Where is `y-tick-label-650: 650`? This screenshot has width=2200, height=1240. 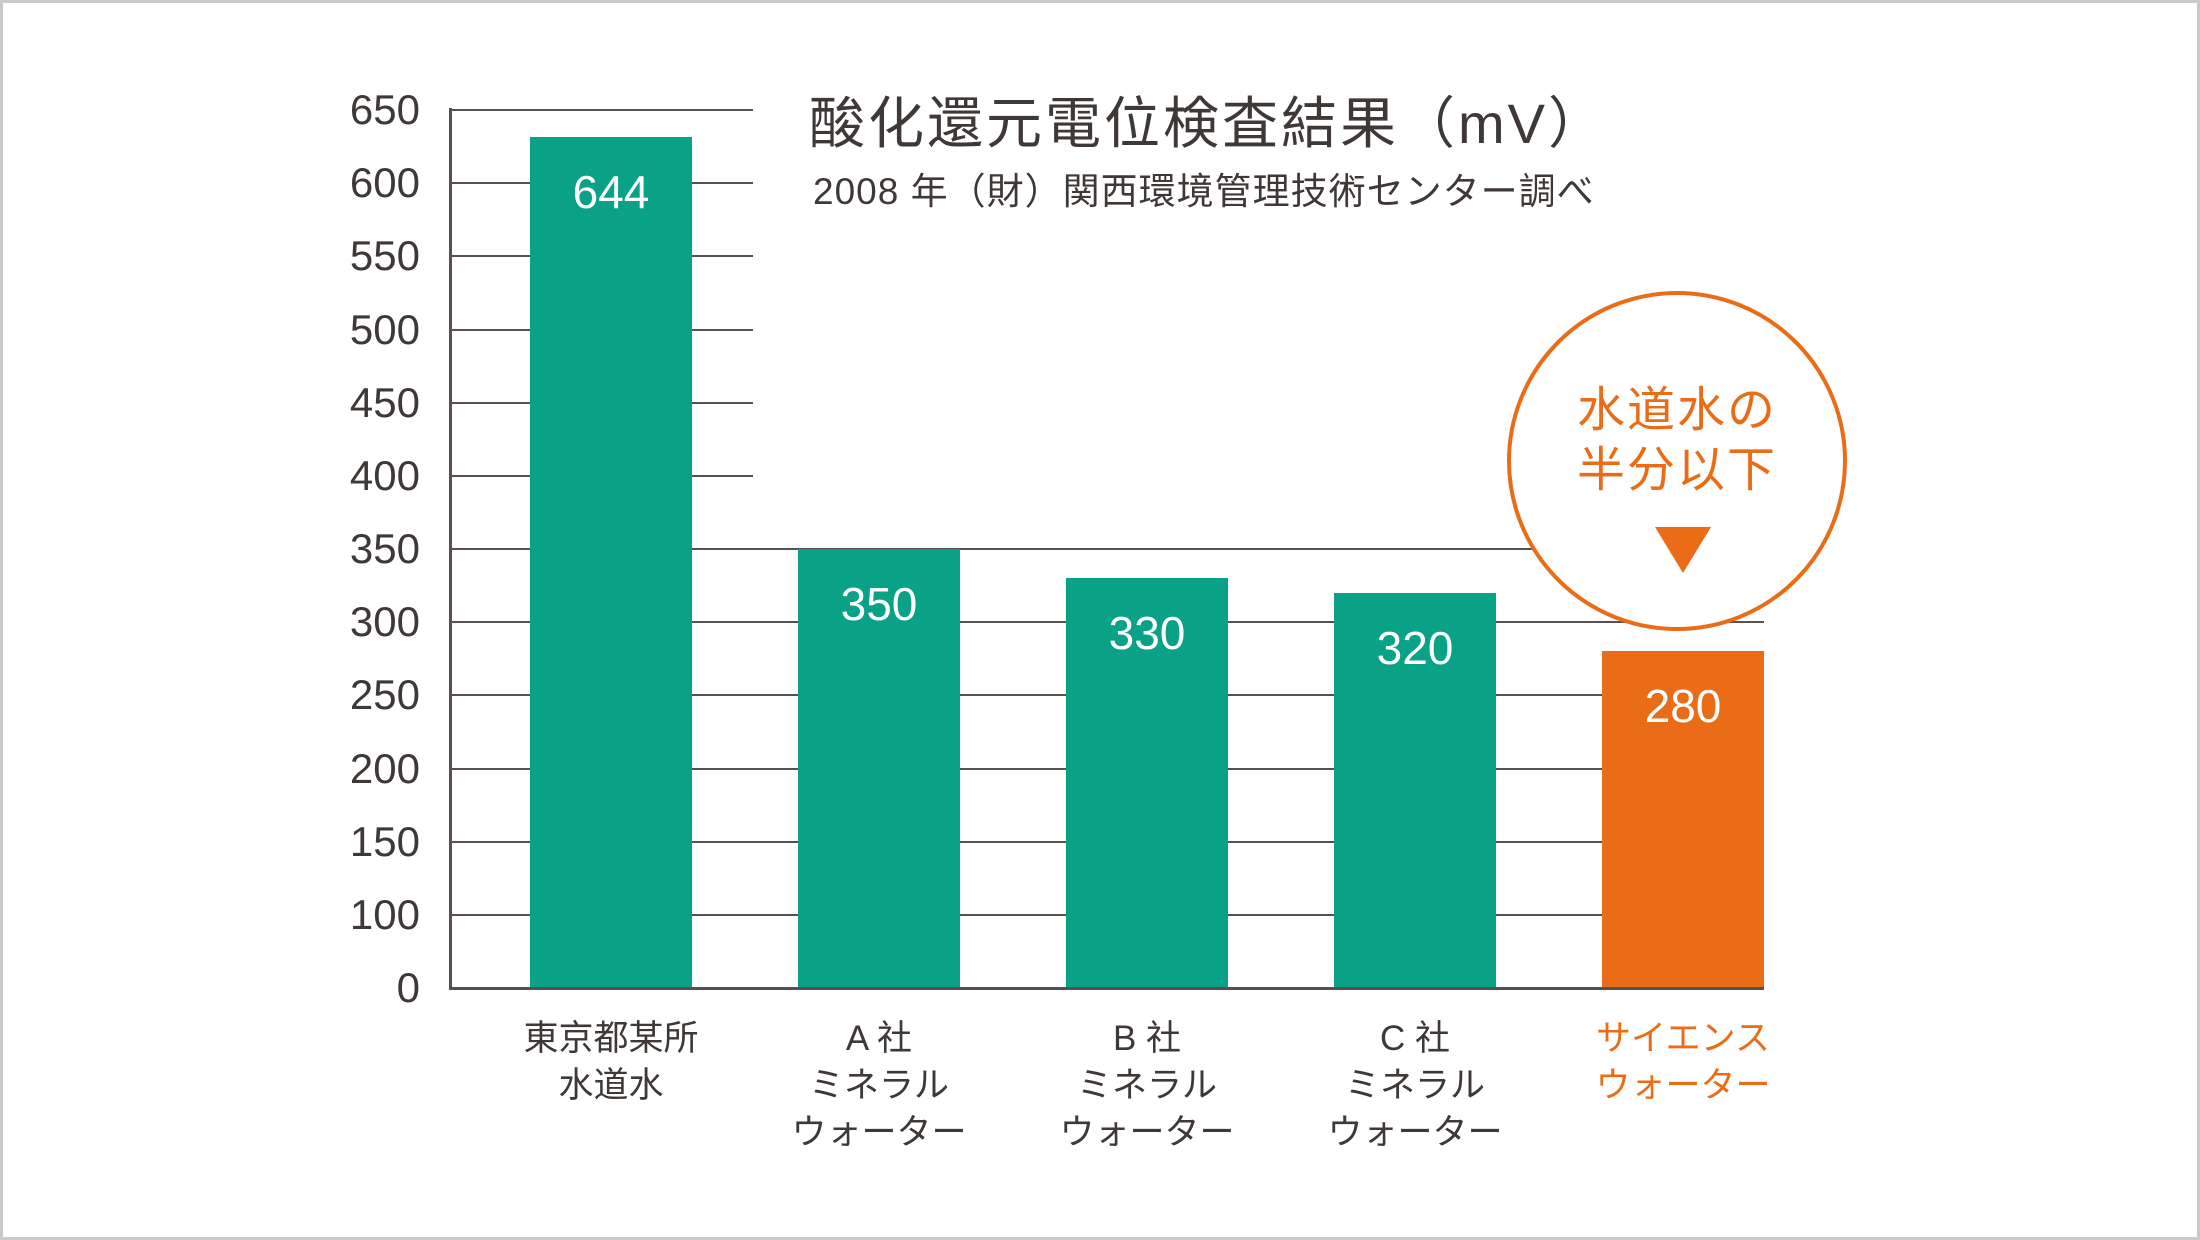 y-tick-label-650: 650 is located at coordinates (384, 109).